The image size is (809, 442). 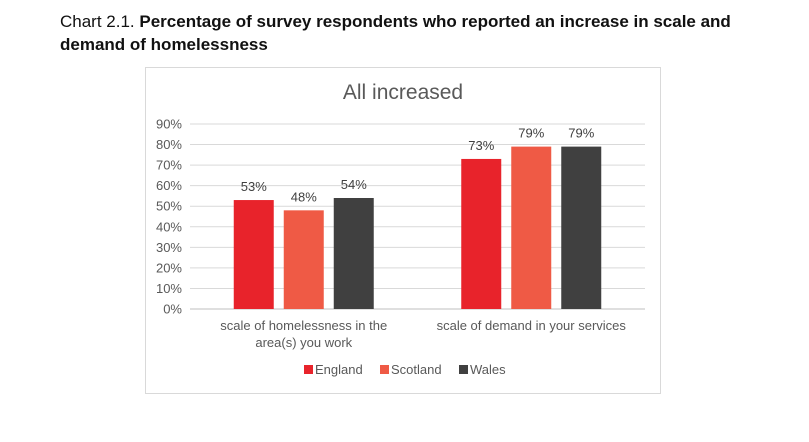 I want to click on data-label: 48%, so click(x=304, y=196).